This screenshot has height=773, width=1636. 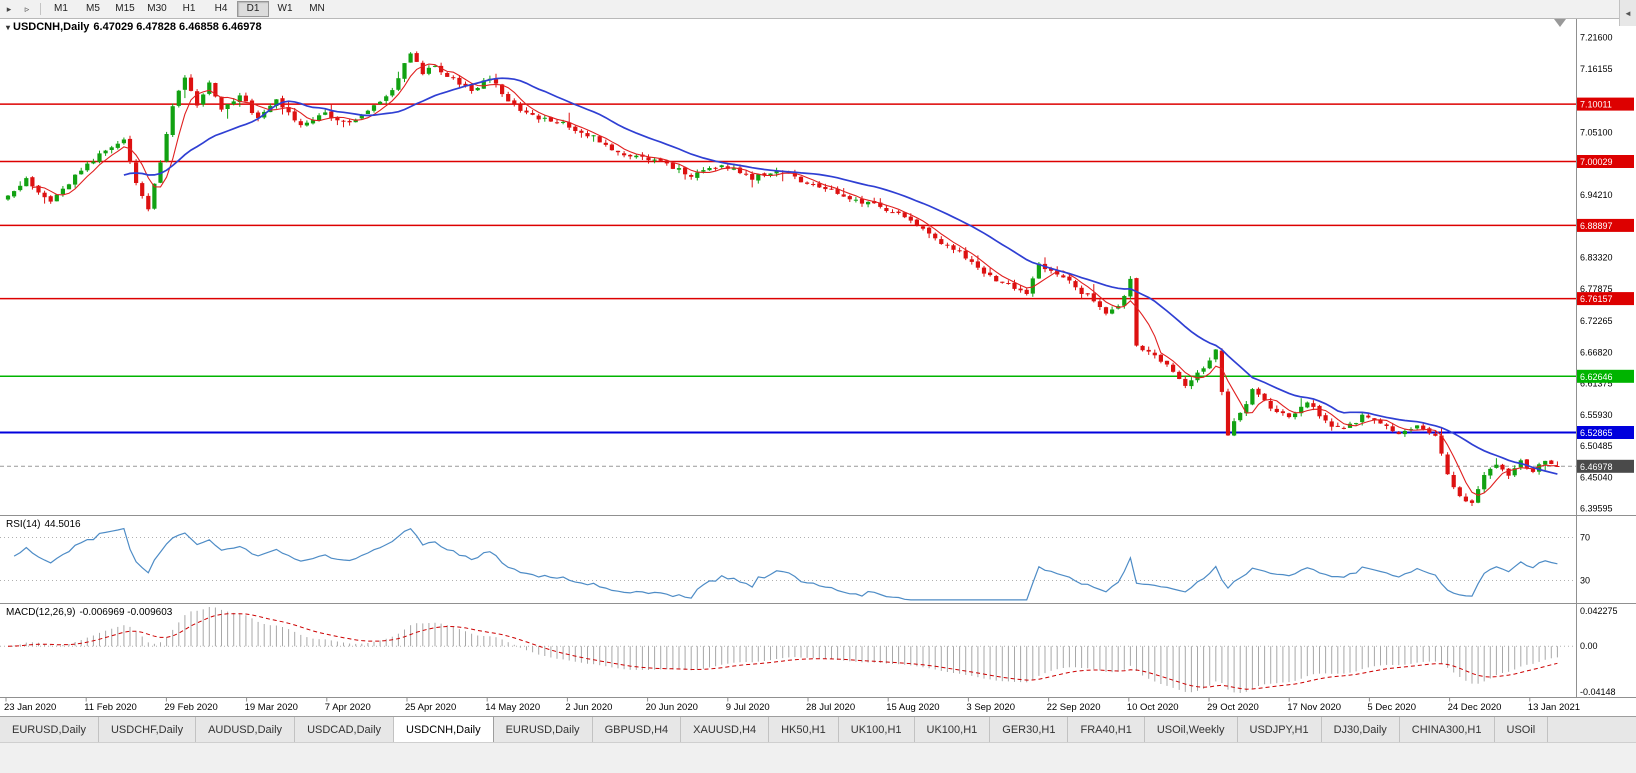 What do you see at coordinates (27, 8) in the screenshot?
I see `chart-shift-icon: ▹` at bounding box center [27, 8].